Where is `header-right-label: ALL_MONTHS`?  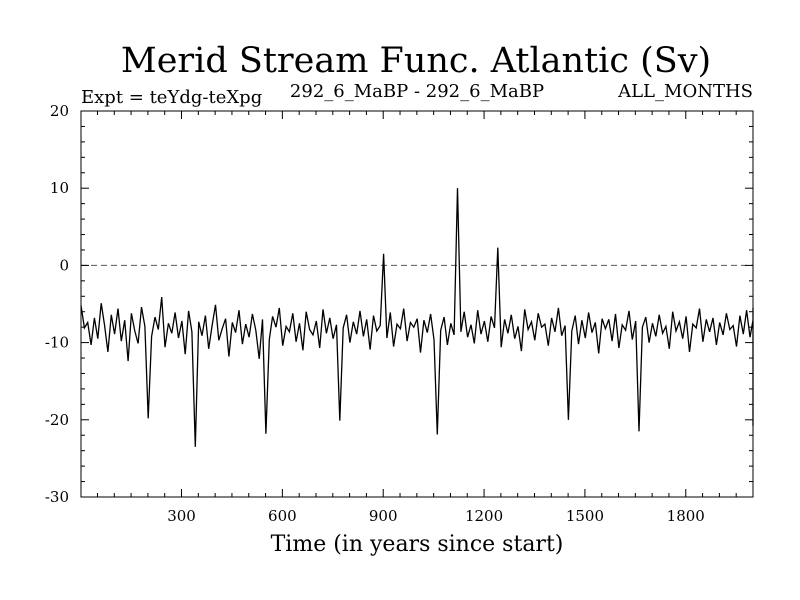 header-right-label: ALL_MONTHS is located at coordinates (685, 91).